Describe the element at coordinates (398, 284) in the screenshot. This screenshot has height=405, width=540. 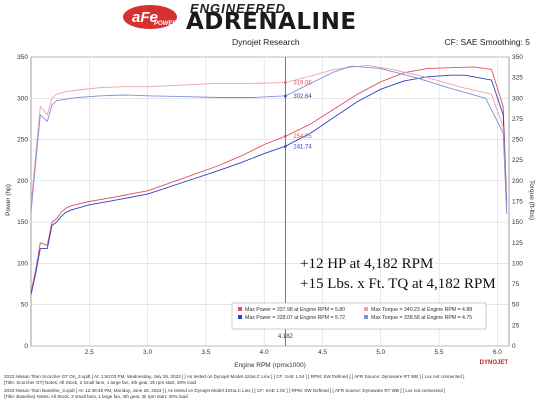
I see `tq-gain-annotation: +15 Lbs. x Ft. TQ at 4,182 RPM` at that location.